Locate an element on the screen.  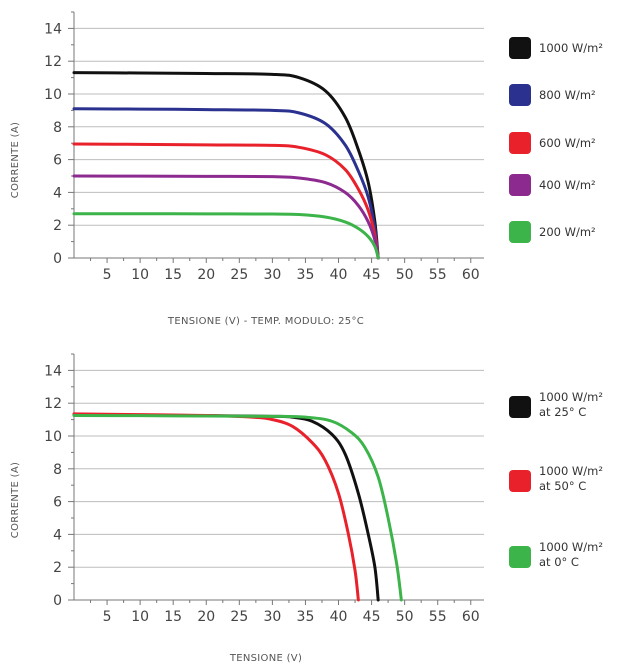
chart-1-xlabel: TENSIONE (V) - TEMP. MODULO: 25°C is located at coordinates (265, 321).